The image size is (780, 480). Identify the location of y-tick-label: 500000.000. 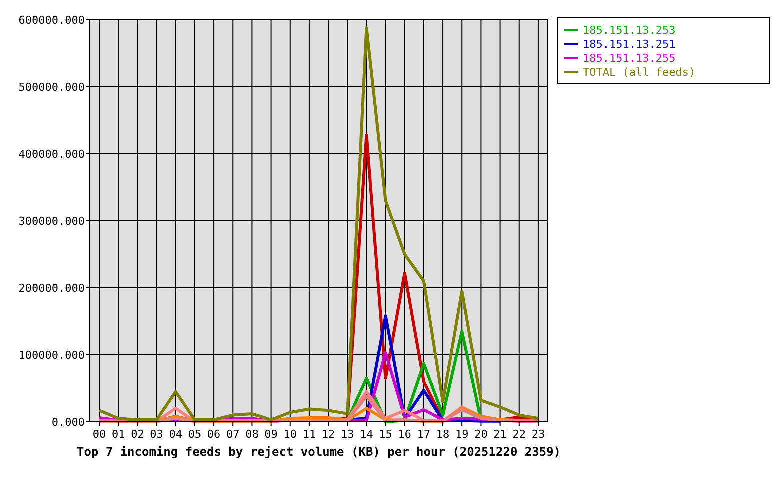
(51, 87).